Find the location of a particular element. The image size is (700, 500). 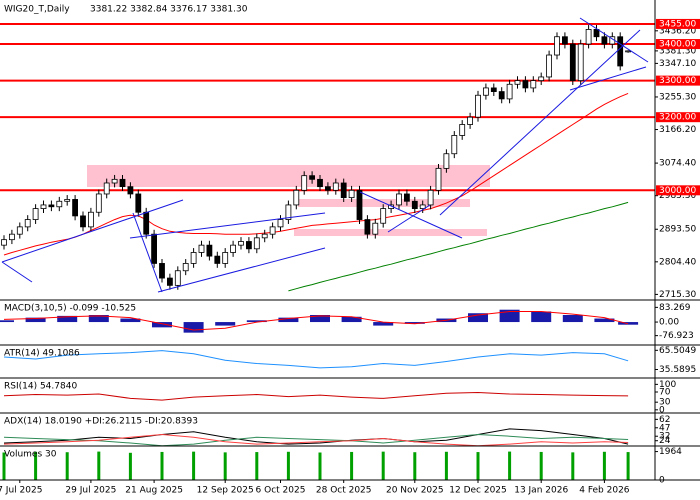

y-tick-label: 3166.20 is located at coordinates (677, 130).